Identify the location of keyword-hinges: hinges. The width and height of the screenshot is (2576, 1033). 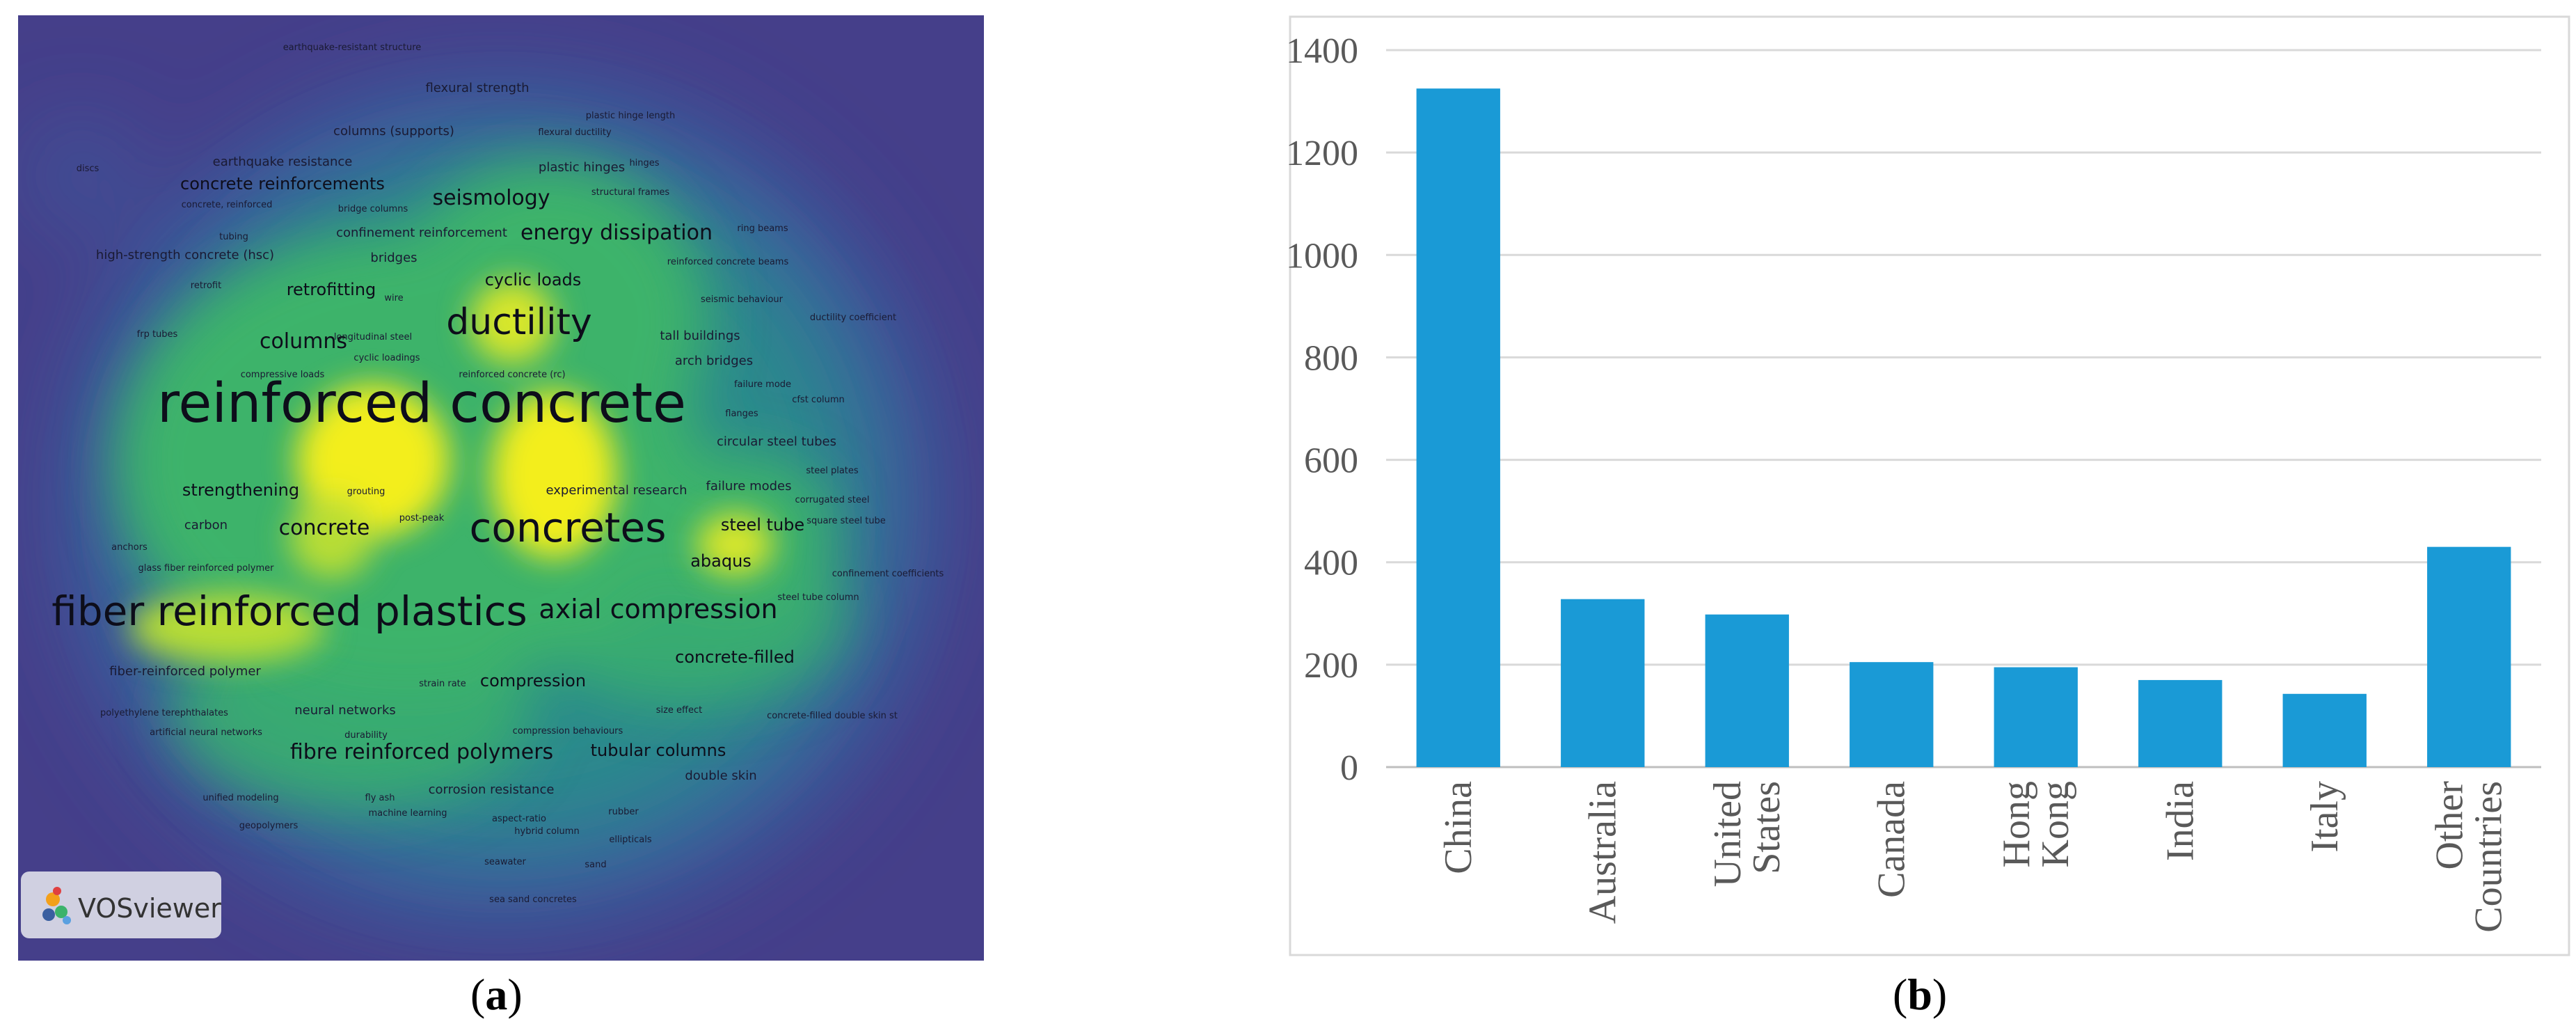
(644, 163).